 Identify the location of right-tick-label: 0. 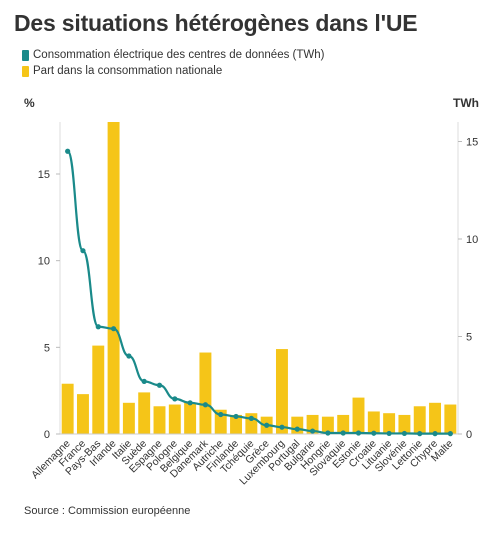
(469, 435).